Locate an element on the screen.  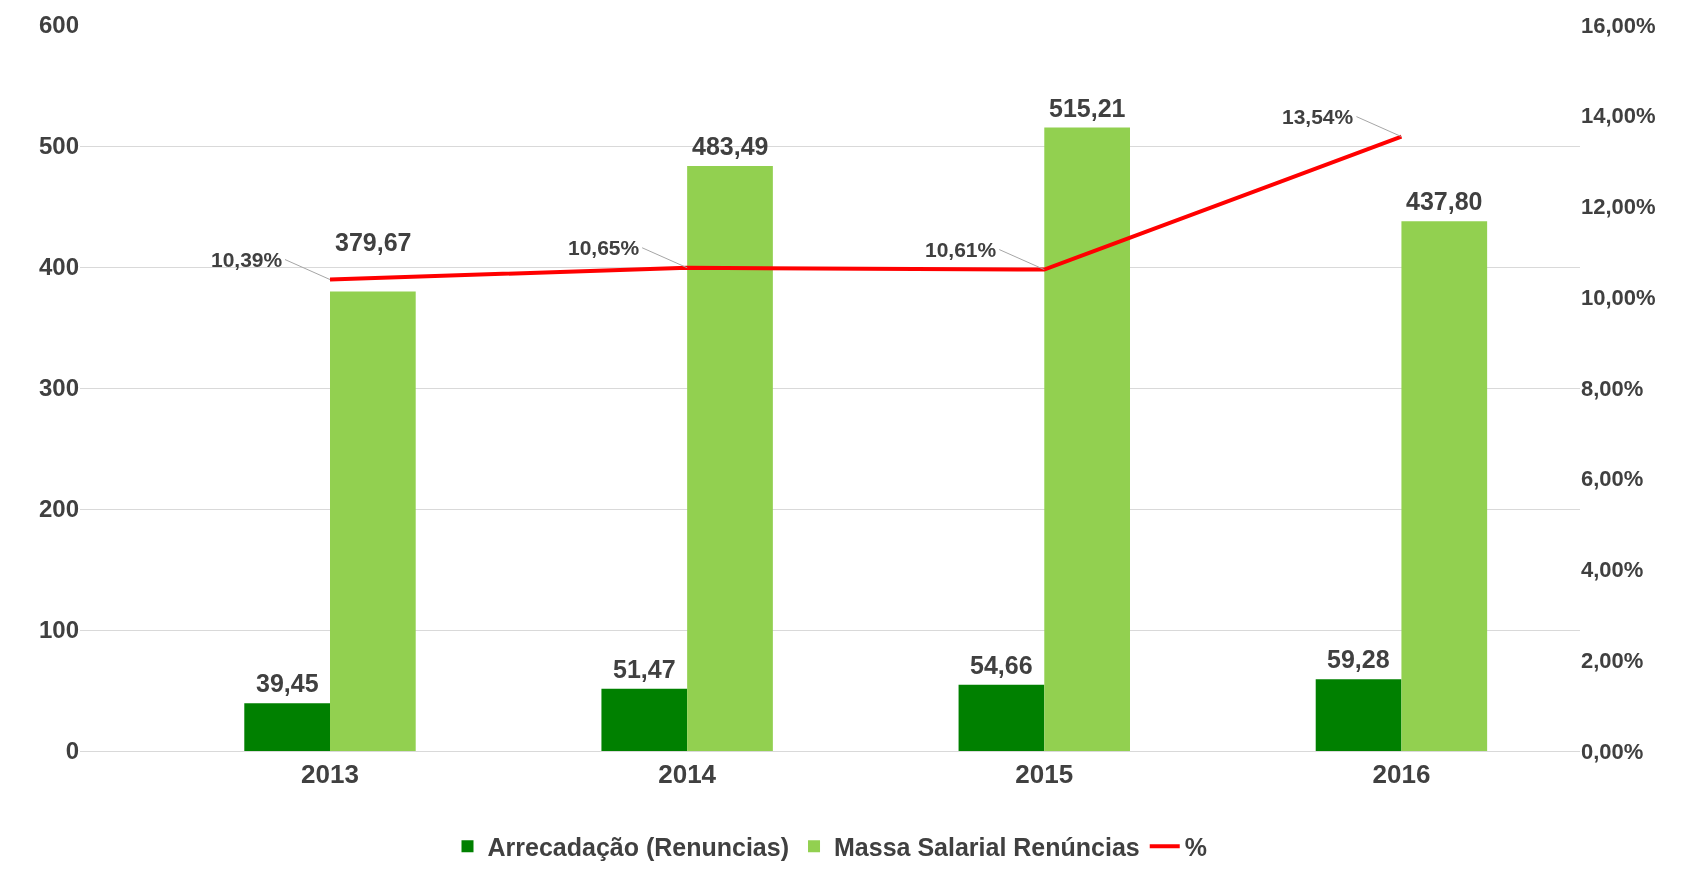
data-label: 10,39% is located at coordinates (247, 259).